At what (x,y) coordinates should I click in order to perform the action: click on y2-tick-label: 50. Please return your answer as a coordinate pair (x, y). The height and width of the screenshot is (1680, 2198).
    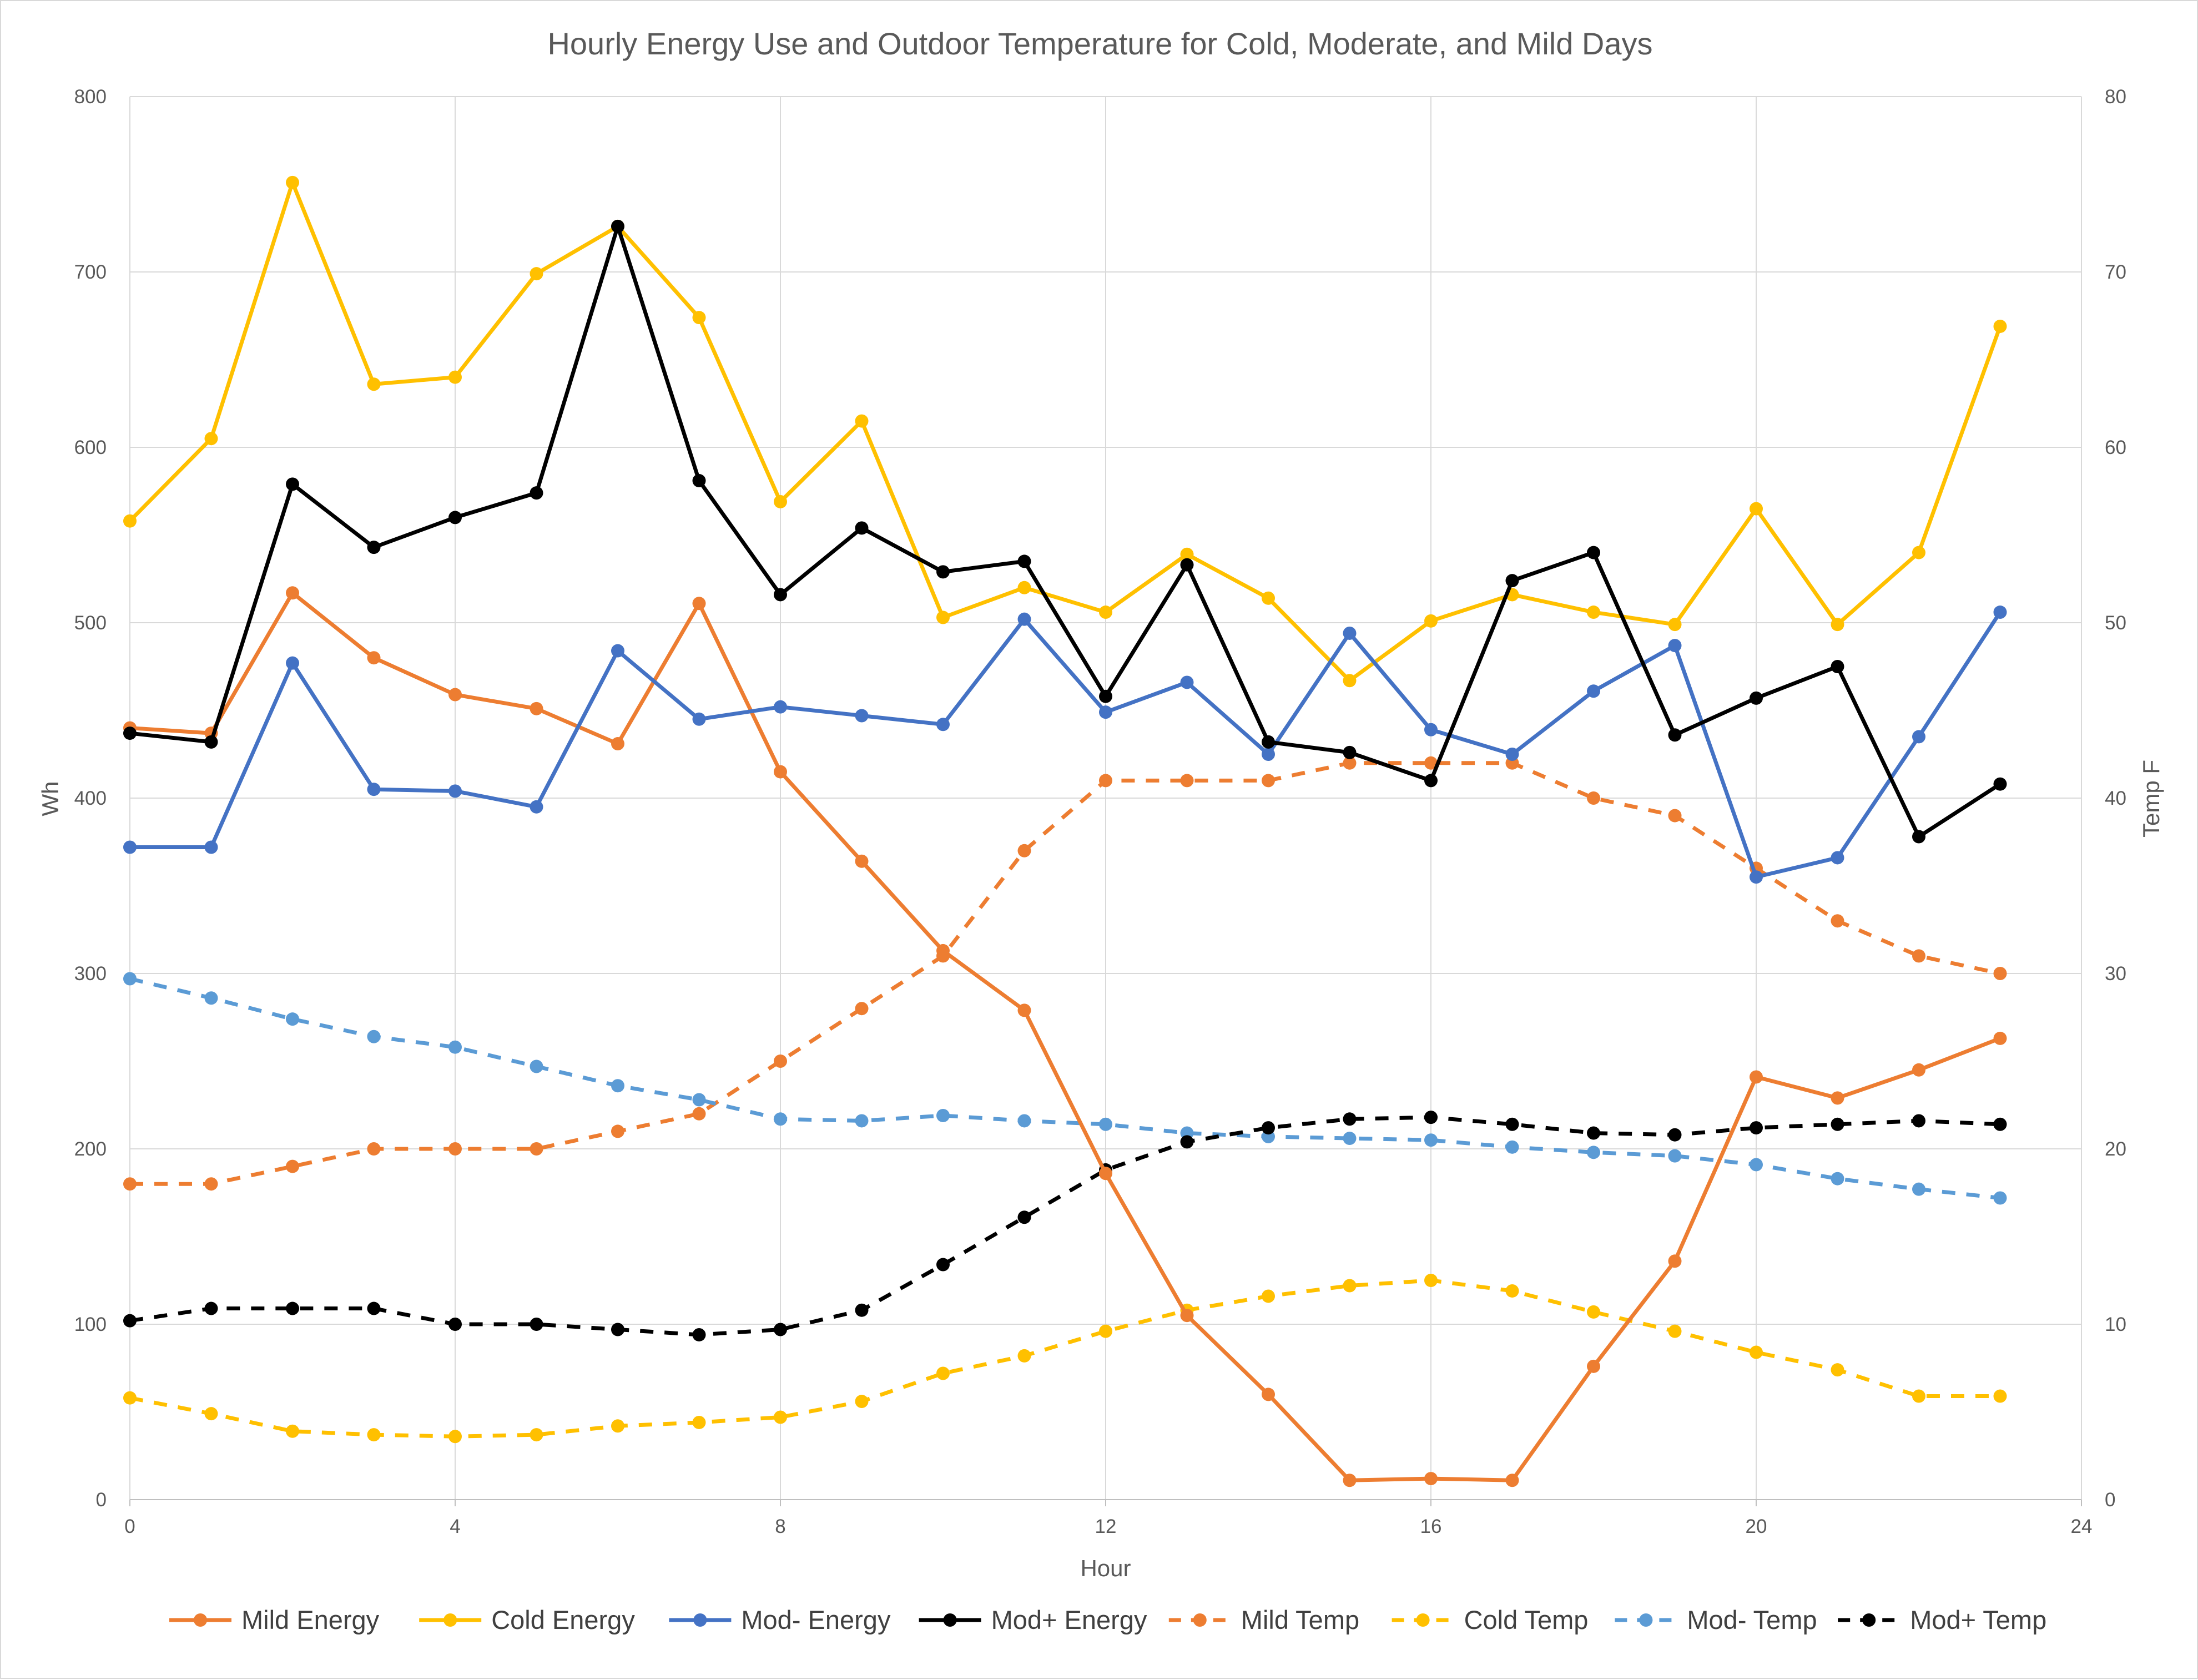
    Looking at the image, I should click on (2115, 623).